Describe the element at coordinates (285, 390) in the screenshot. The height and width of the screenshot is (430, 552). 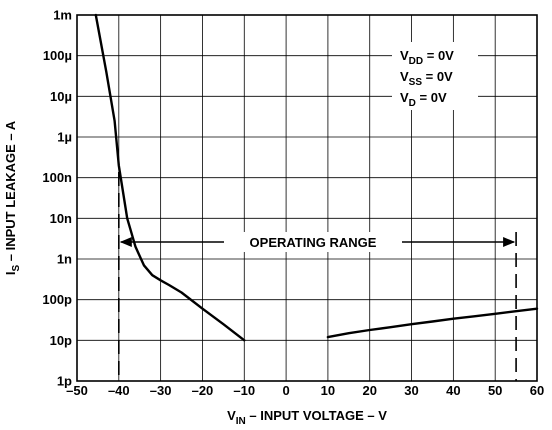
I see `x-tick-label: 0` at that location.